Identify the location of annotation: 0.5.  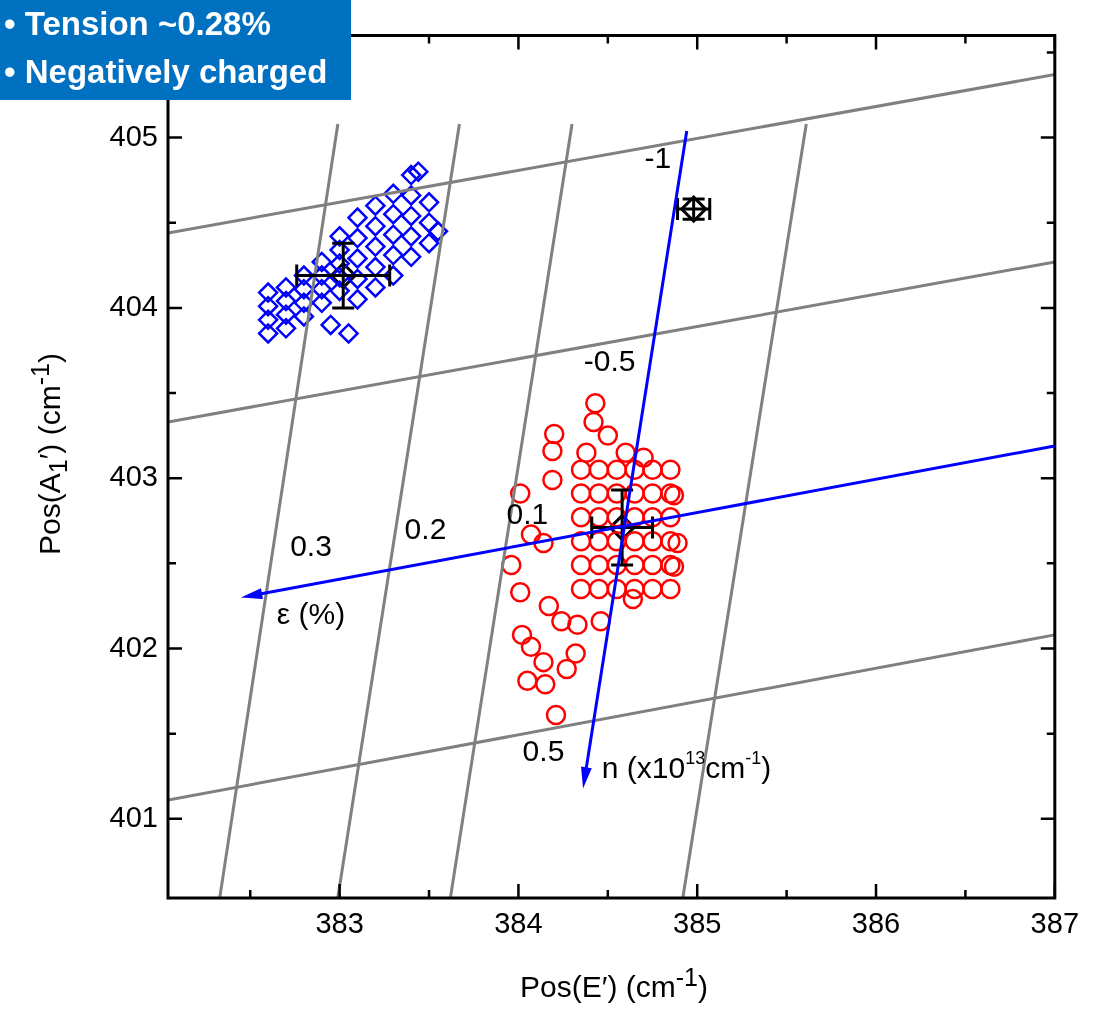
(543, 750).